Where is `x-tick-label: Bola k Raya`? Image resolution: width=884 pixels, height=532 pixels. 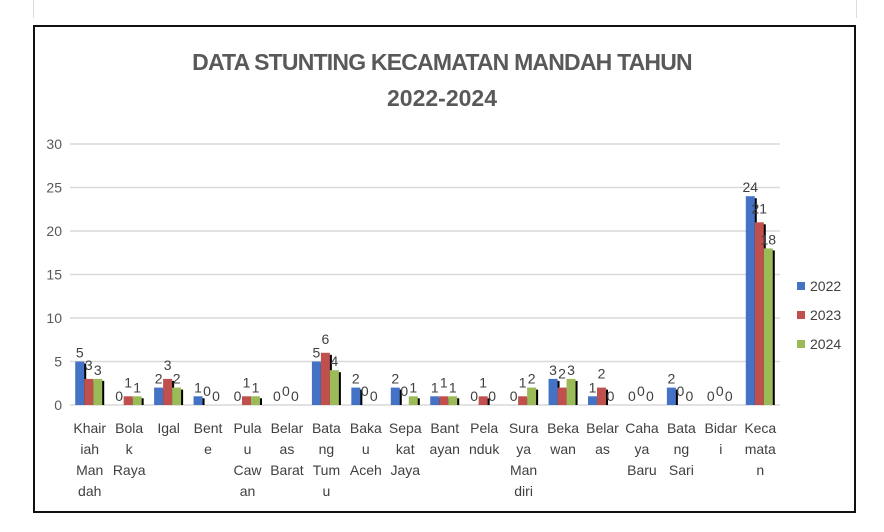 x-tick-label: Bola k Raya is located at coordinates (129, 449).